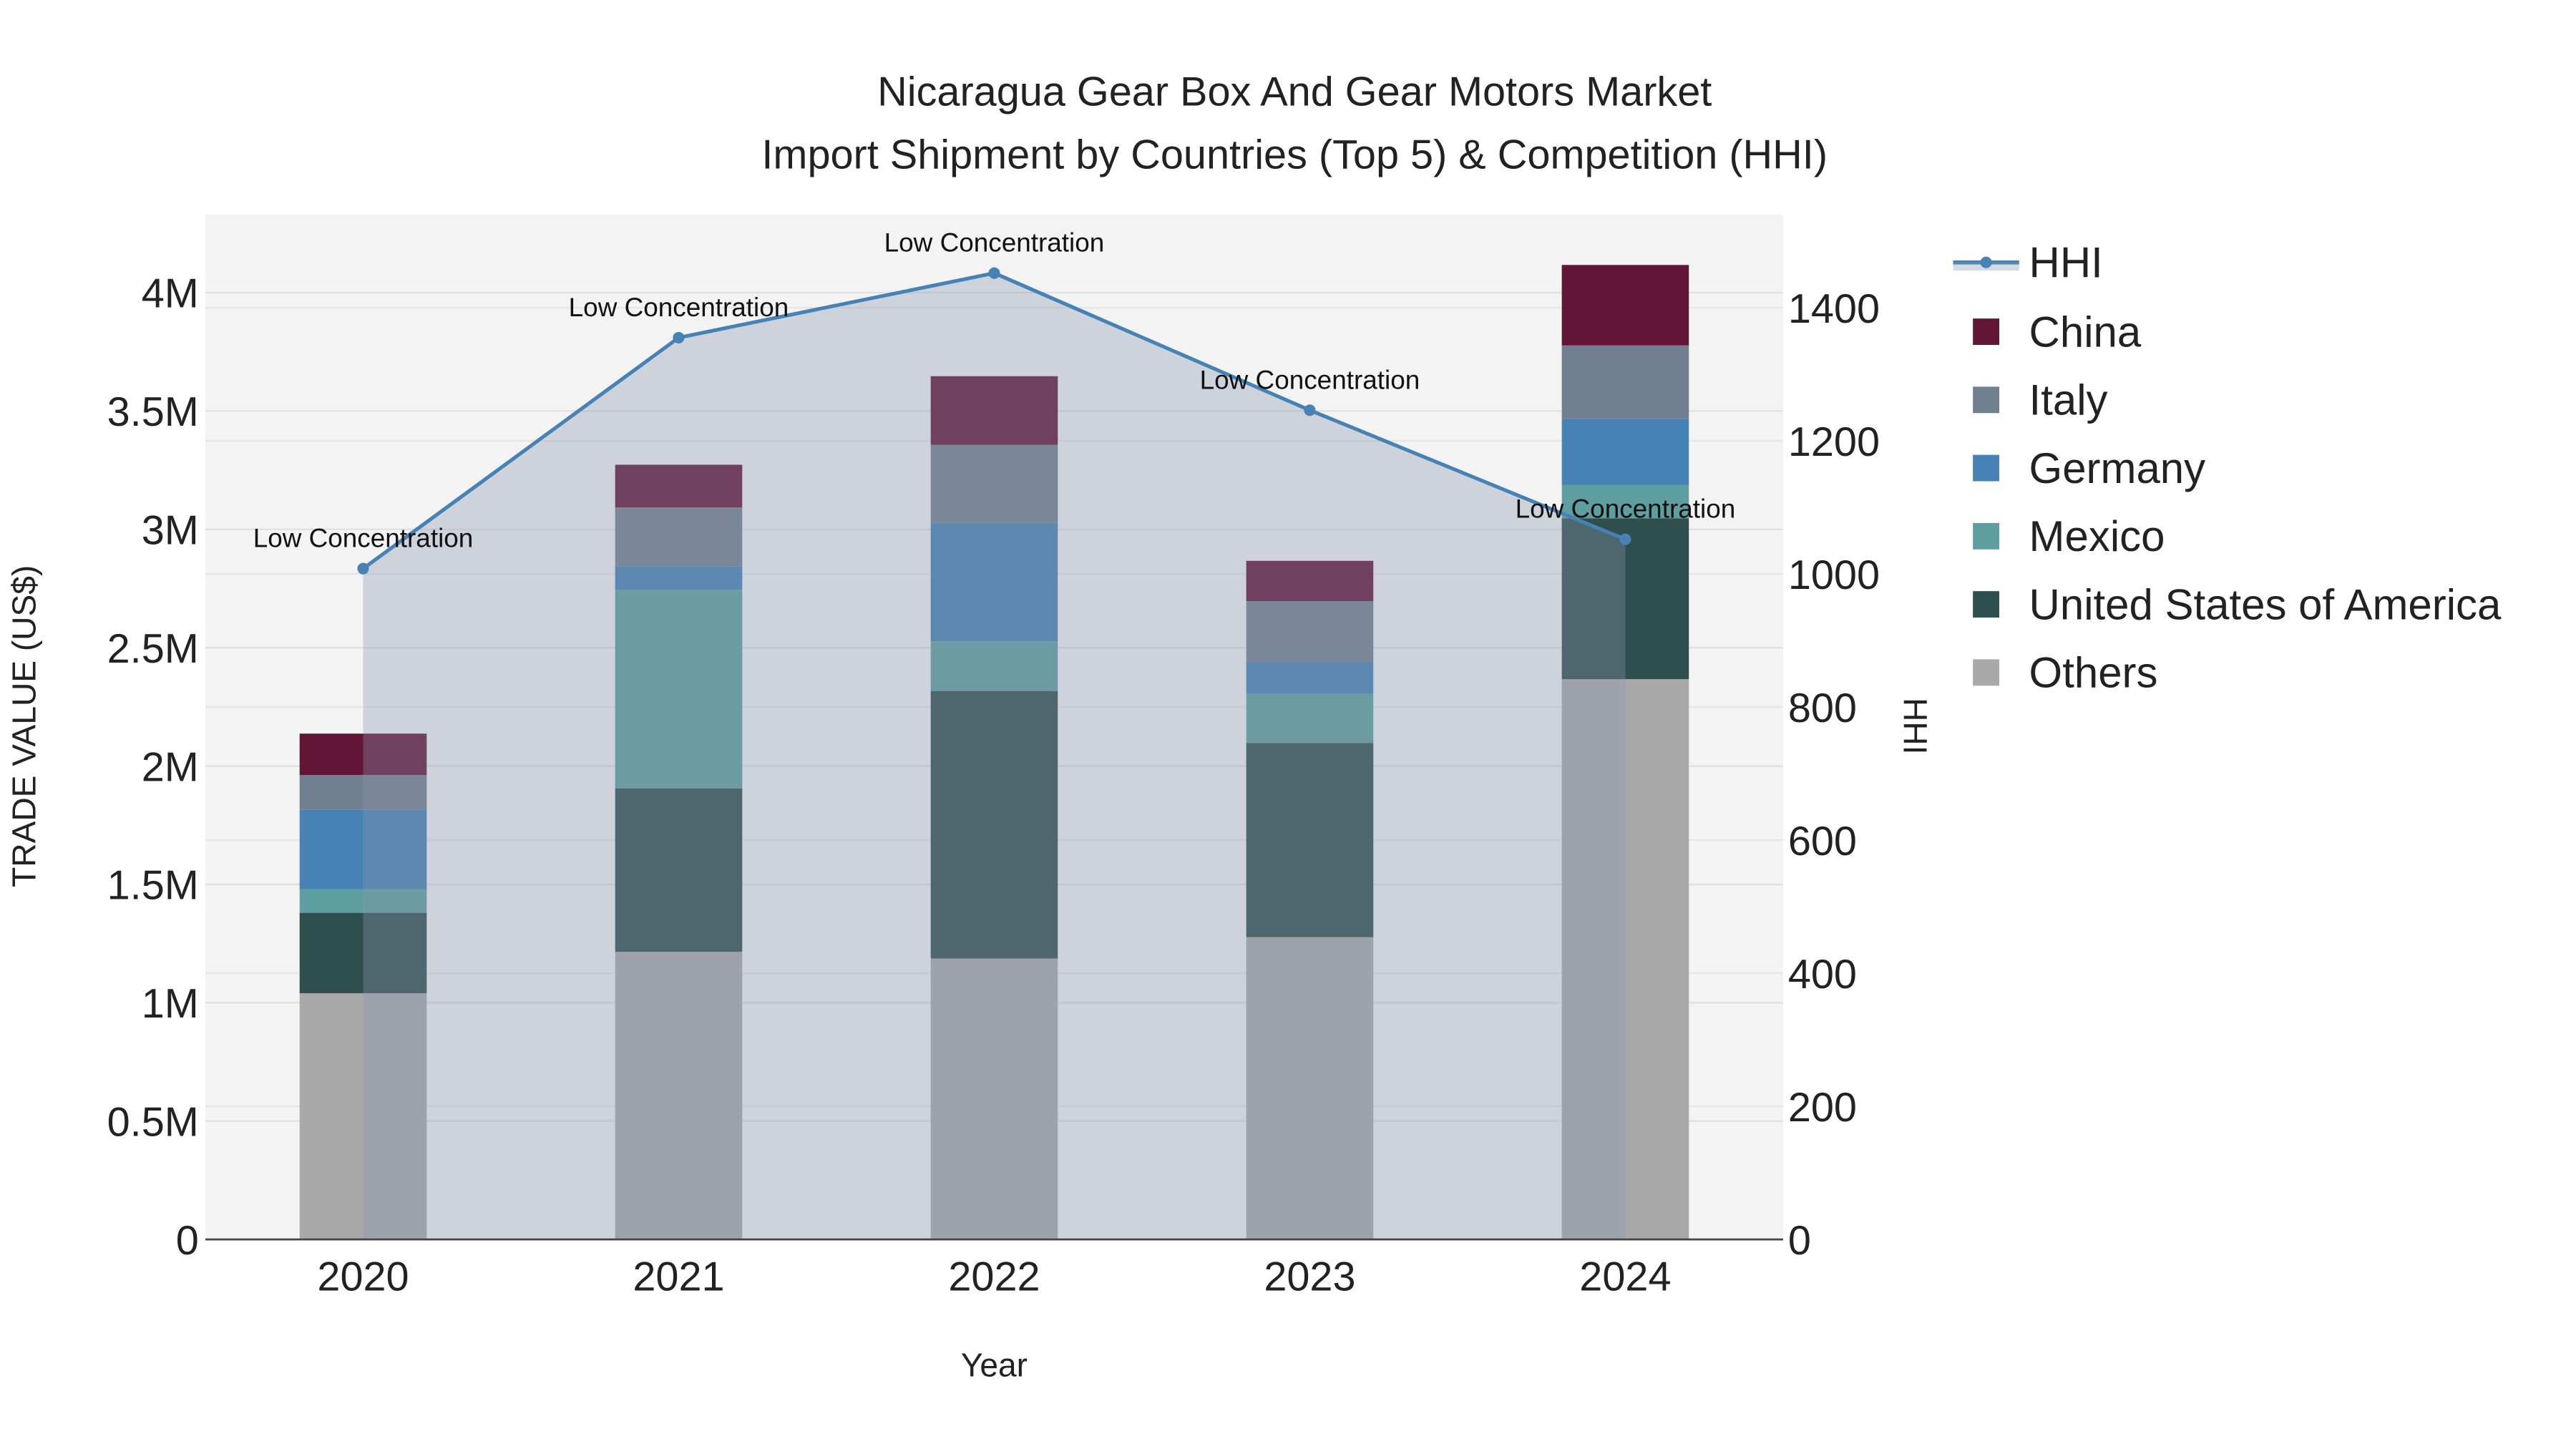 Image resolution: width=2576 pixels, height=1449 pixels. What do you see at coordinates (679, 337) in the screenshot?
I see `hhi-point-2021` at bounding box center [679, 337].